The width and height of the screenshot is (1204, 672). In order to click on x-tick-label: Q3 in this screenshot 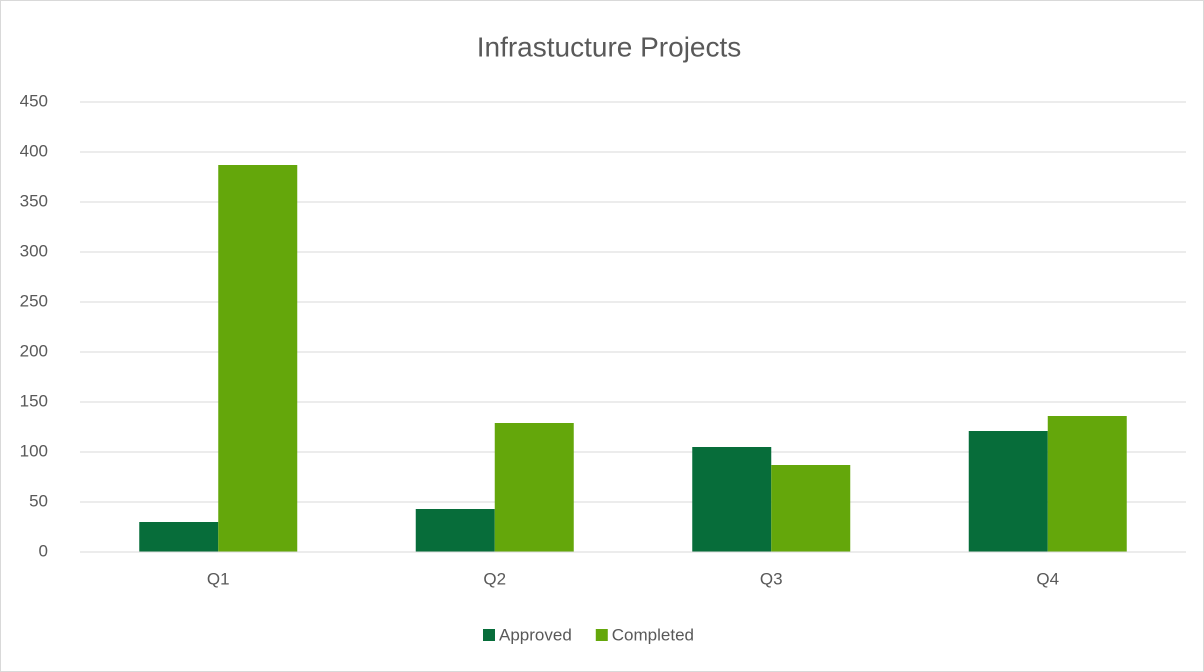, I will do `click(771, 578)`.